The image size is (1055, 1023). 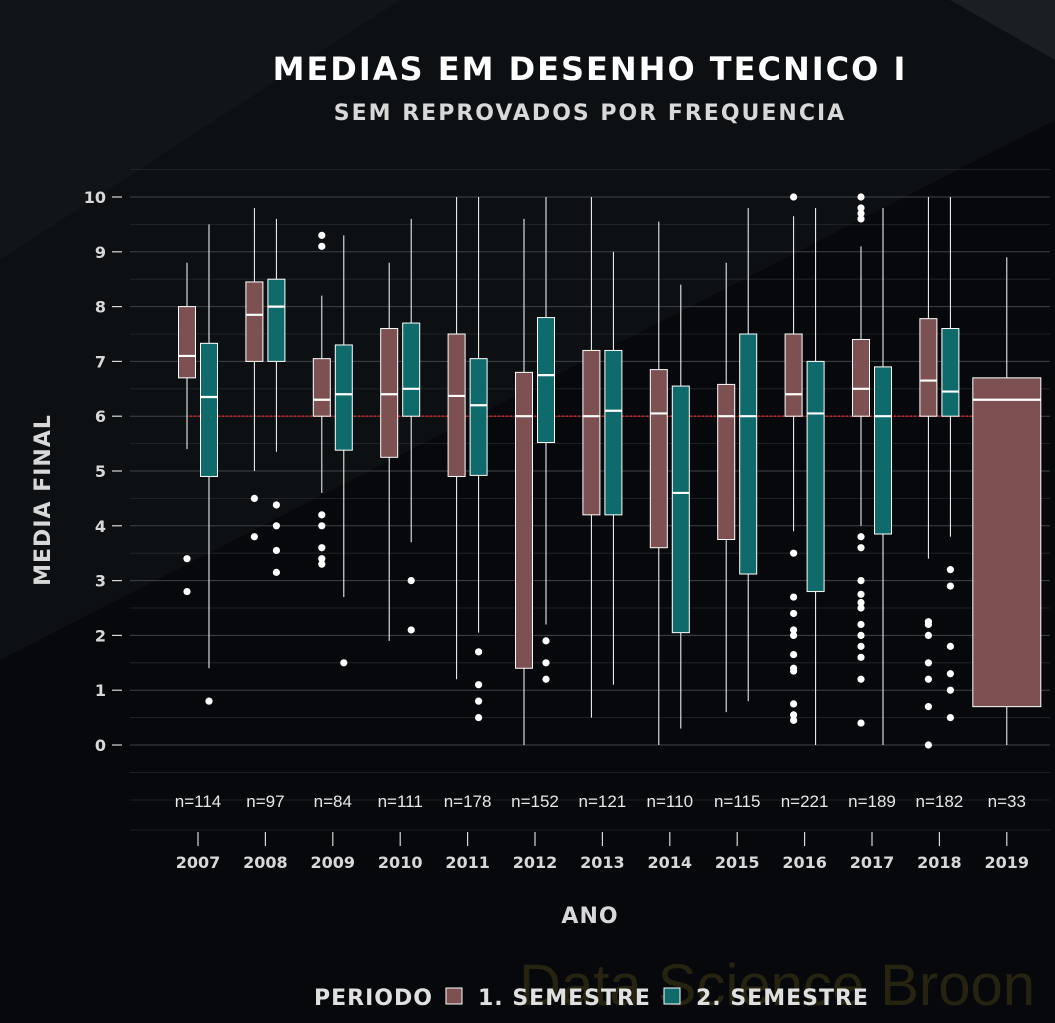 What do you see at coordinates (265, 862) in the screenshot?
I see `x-tick-label: 2008` at bounding box center [265, 862].